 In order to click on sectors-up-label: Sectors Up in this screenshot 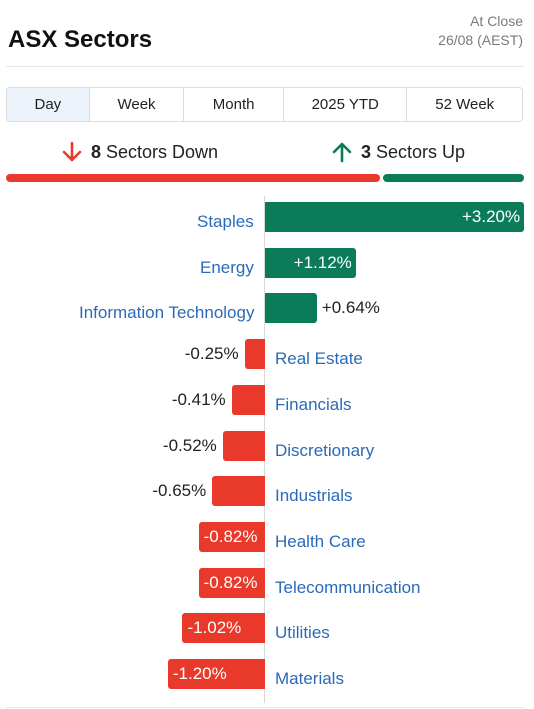, I will do `click(421, 151)`.